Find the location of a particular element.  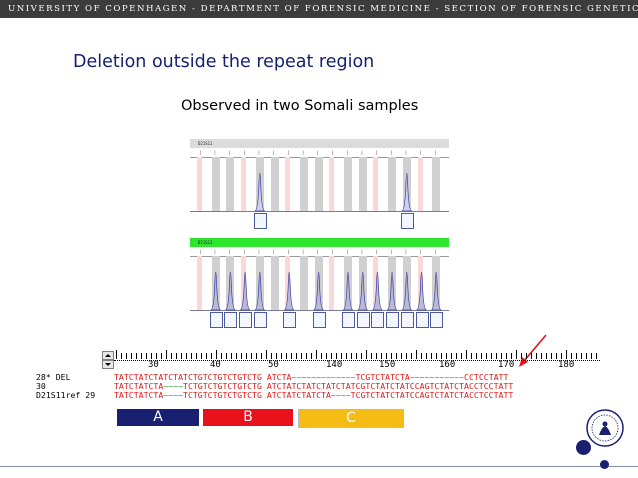

slide-title: Deletion outside the repeat region is located at coordinates (224, 62).